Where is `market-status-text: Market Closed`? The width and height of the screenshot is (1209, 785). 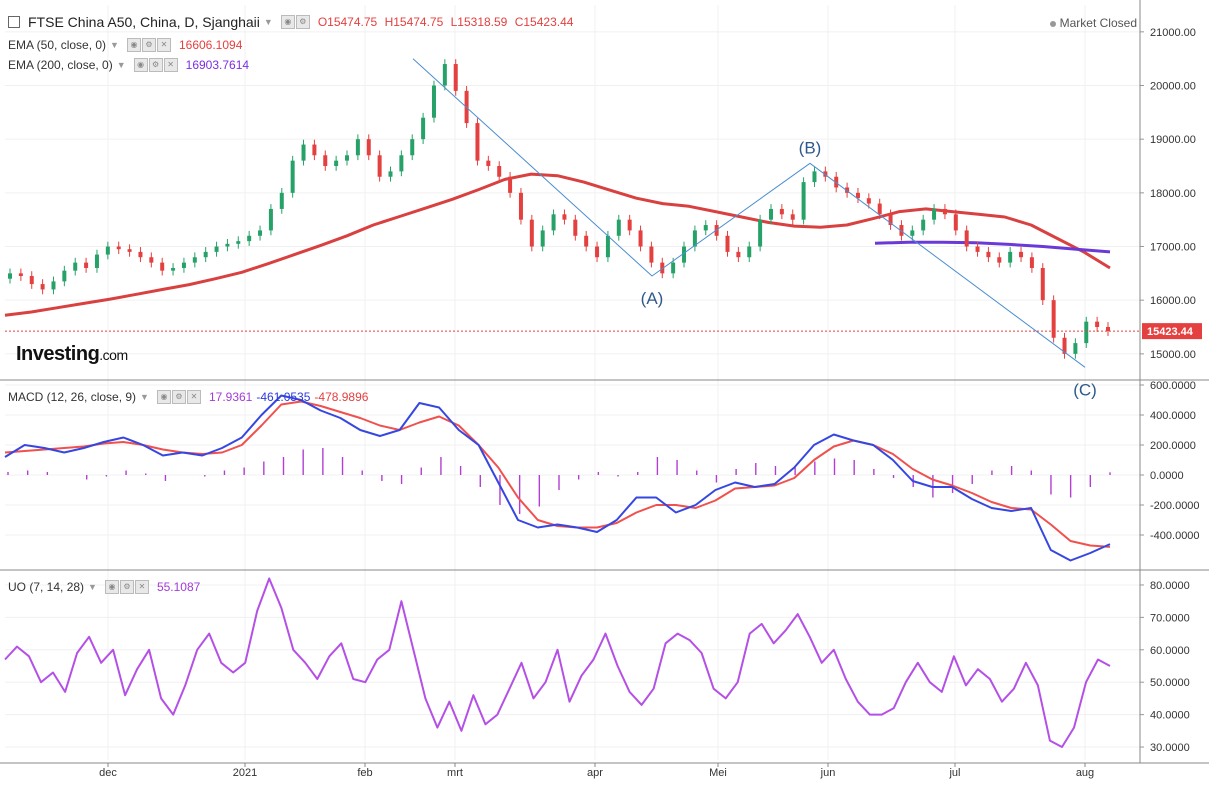
market-status-text: Market Closed is located at coordinates (1098, 23).